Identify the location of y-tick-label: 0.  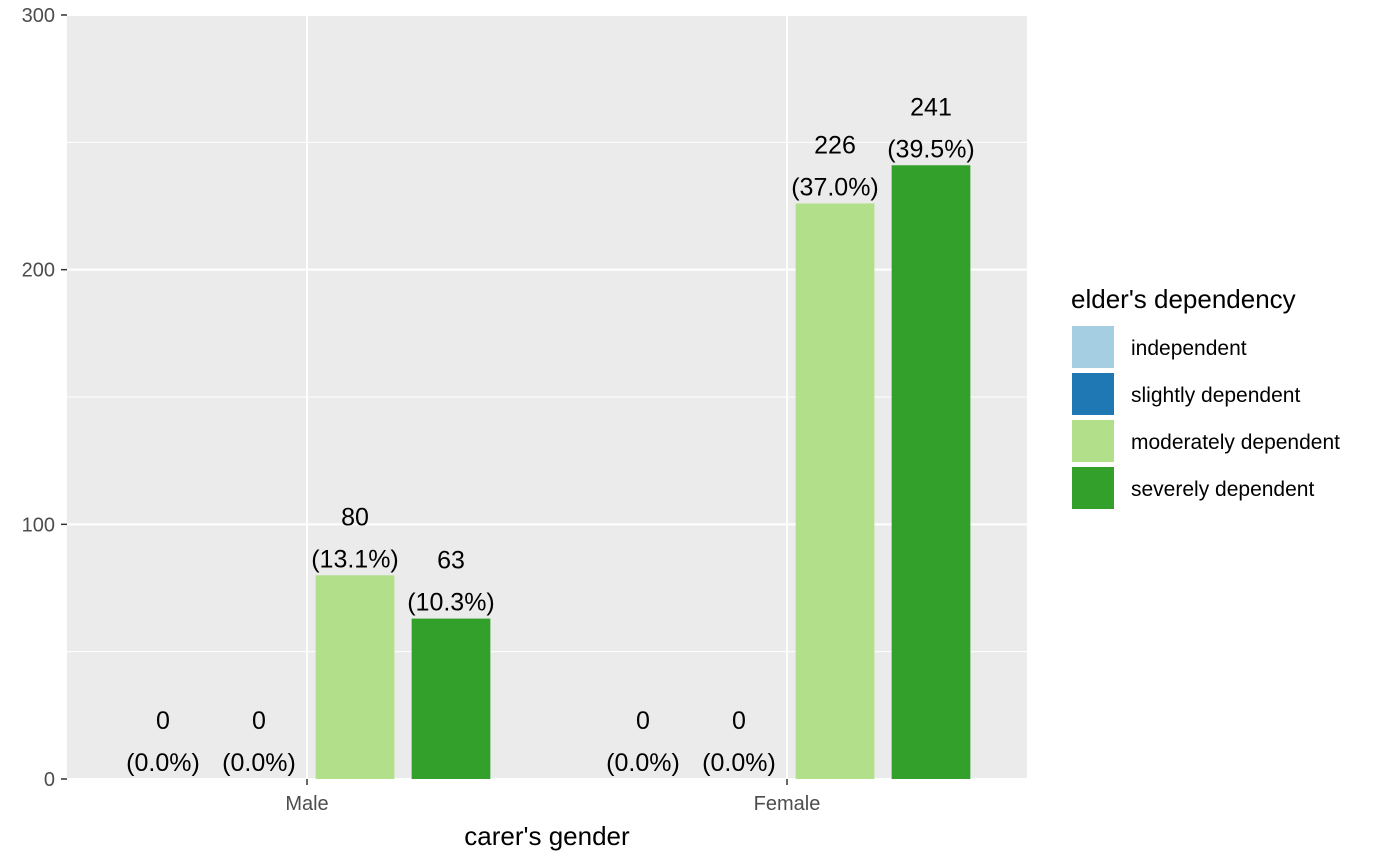
(49, 780).